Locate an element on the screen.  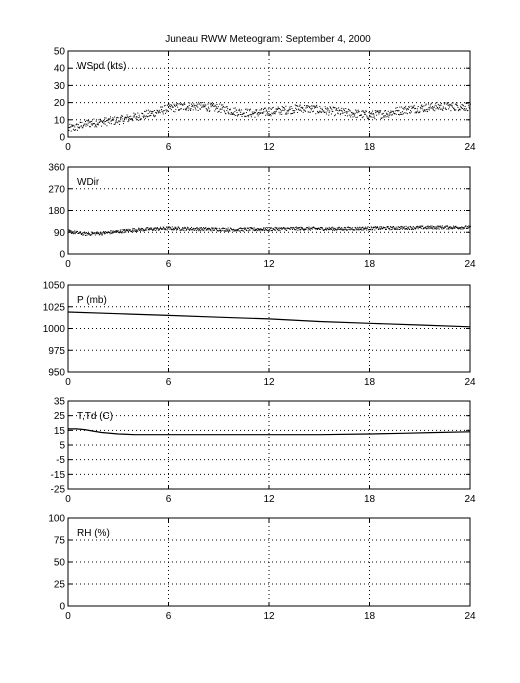
y-tick-label: 180 is located at coordinates (56, 211).